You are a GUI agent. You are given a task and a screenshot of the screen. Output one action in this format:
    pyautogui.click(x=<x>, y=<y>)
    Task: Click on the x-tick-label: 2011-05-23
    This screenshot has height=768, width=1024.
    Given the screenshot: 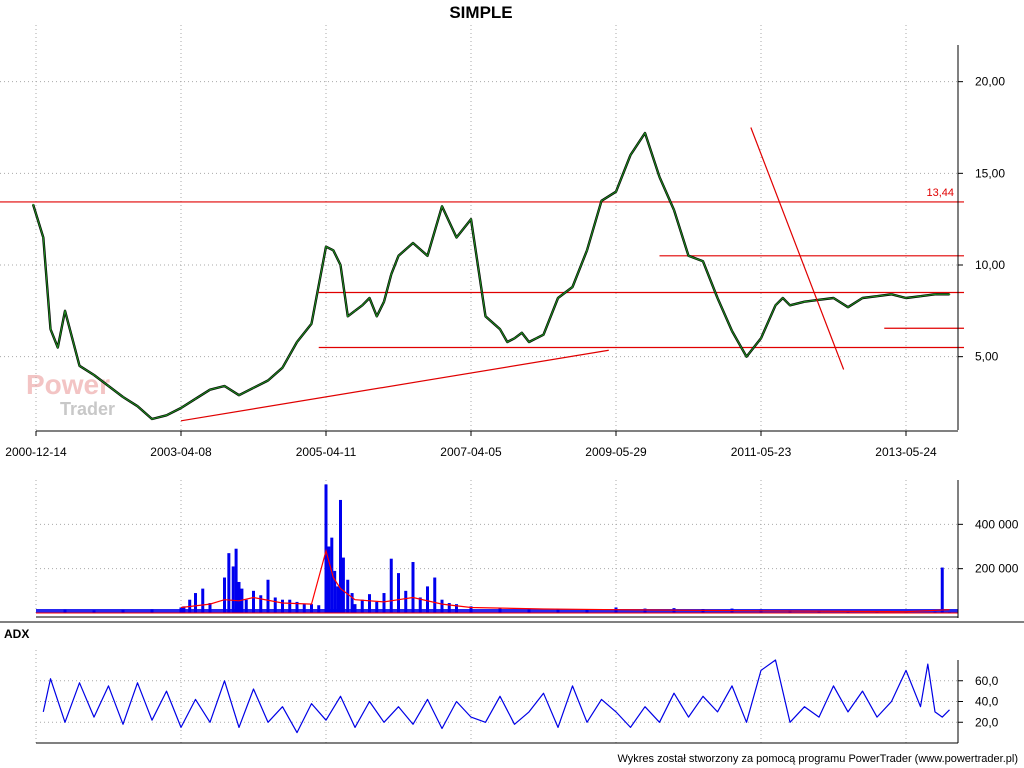 What is the action you would take?
    pyautogui.click(x=761, y=452)
    